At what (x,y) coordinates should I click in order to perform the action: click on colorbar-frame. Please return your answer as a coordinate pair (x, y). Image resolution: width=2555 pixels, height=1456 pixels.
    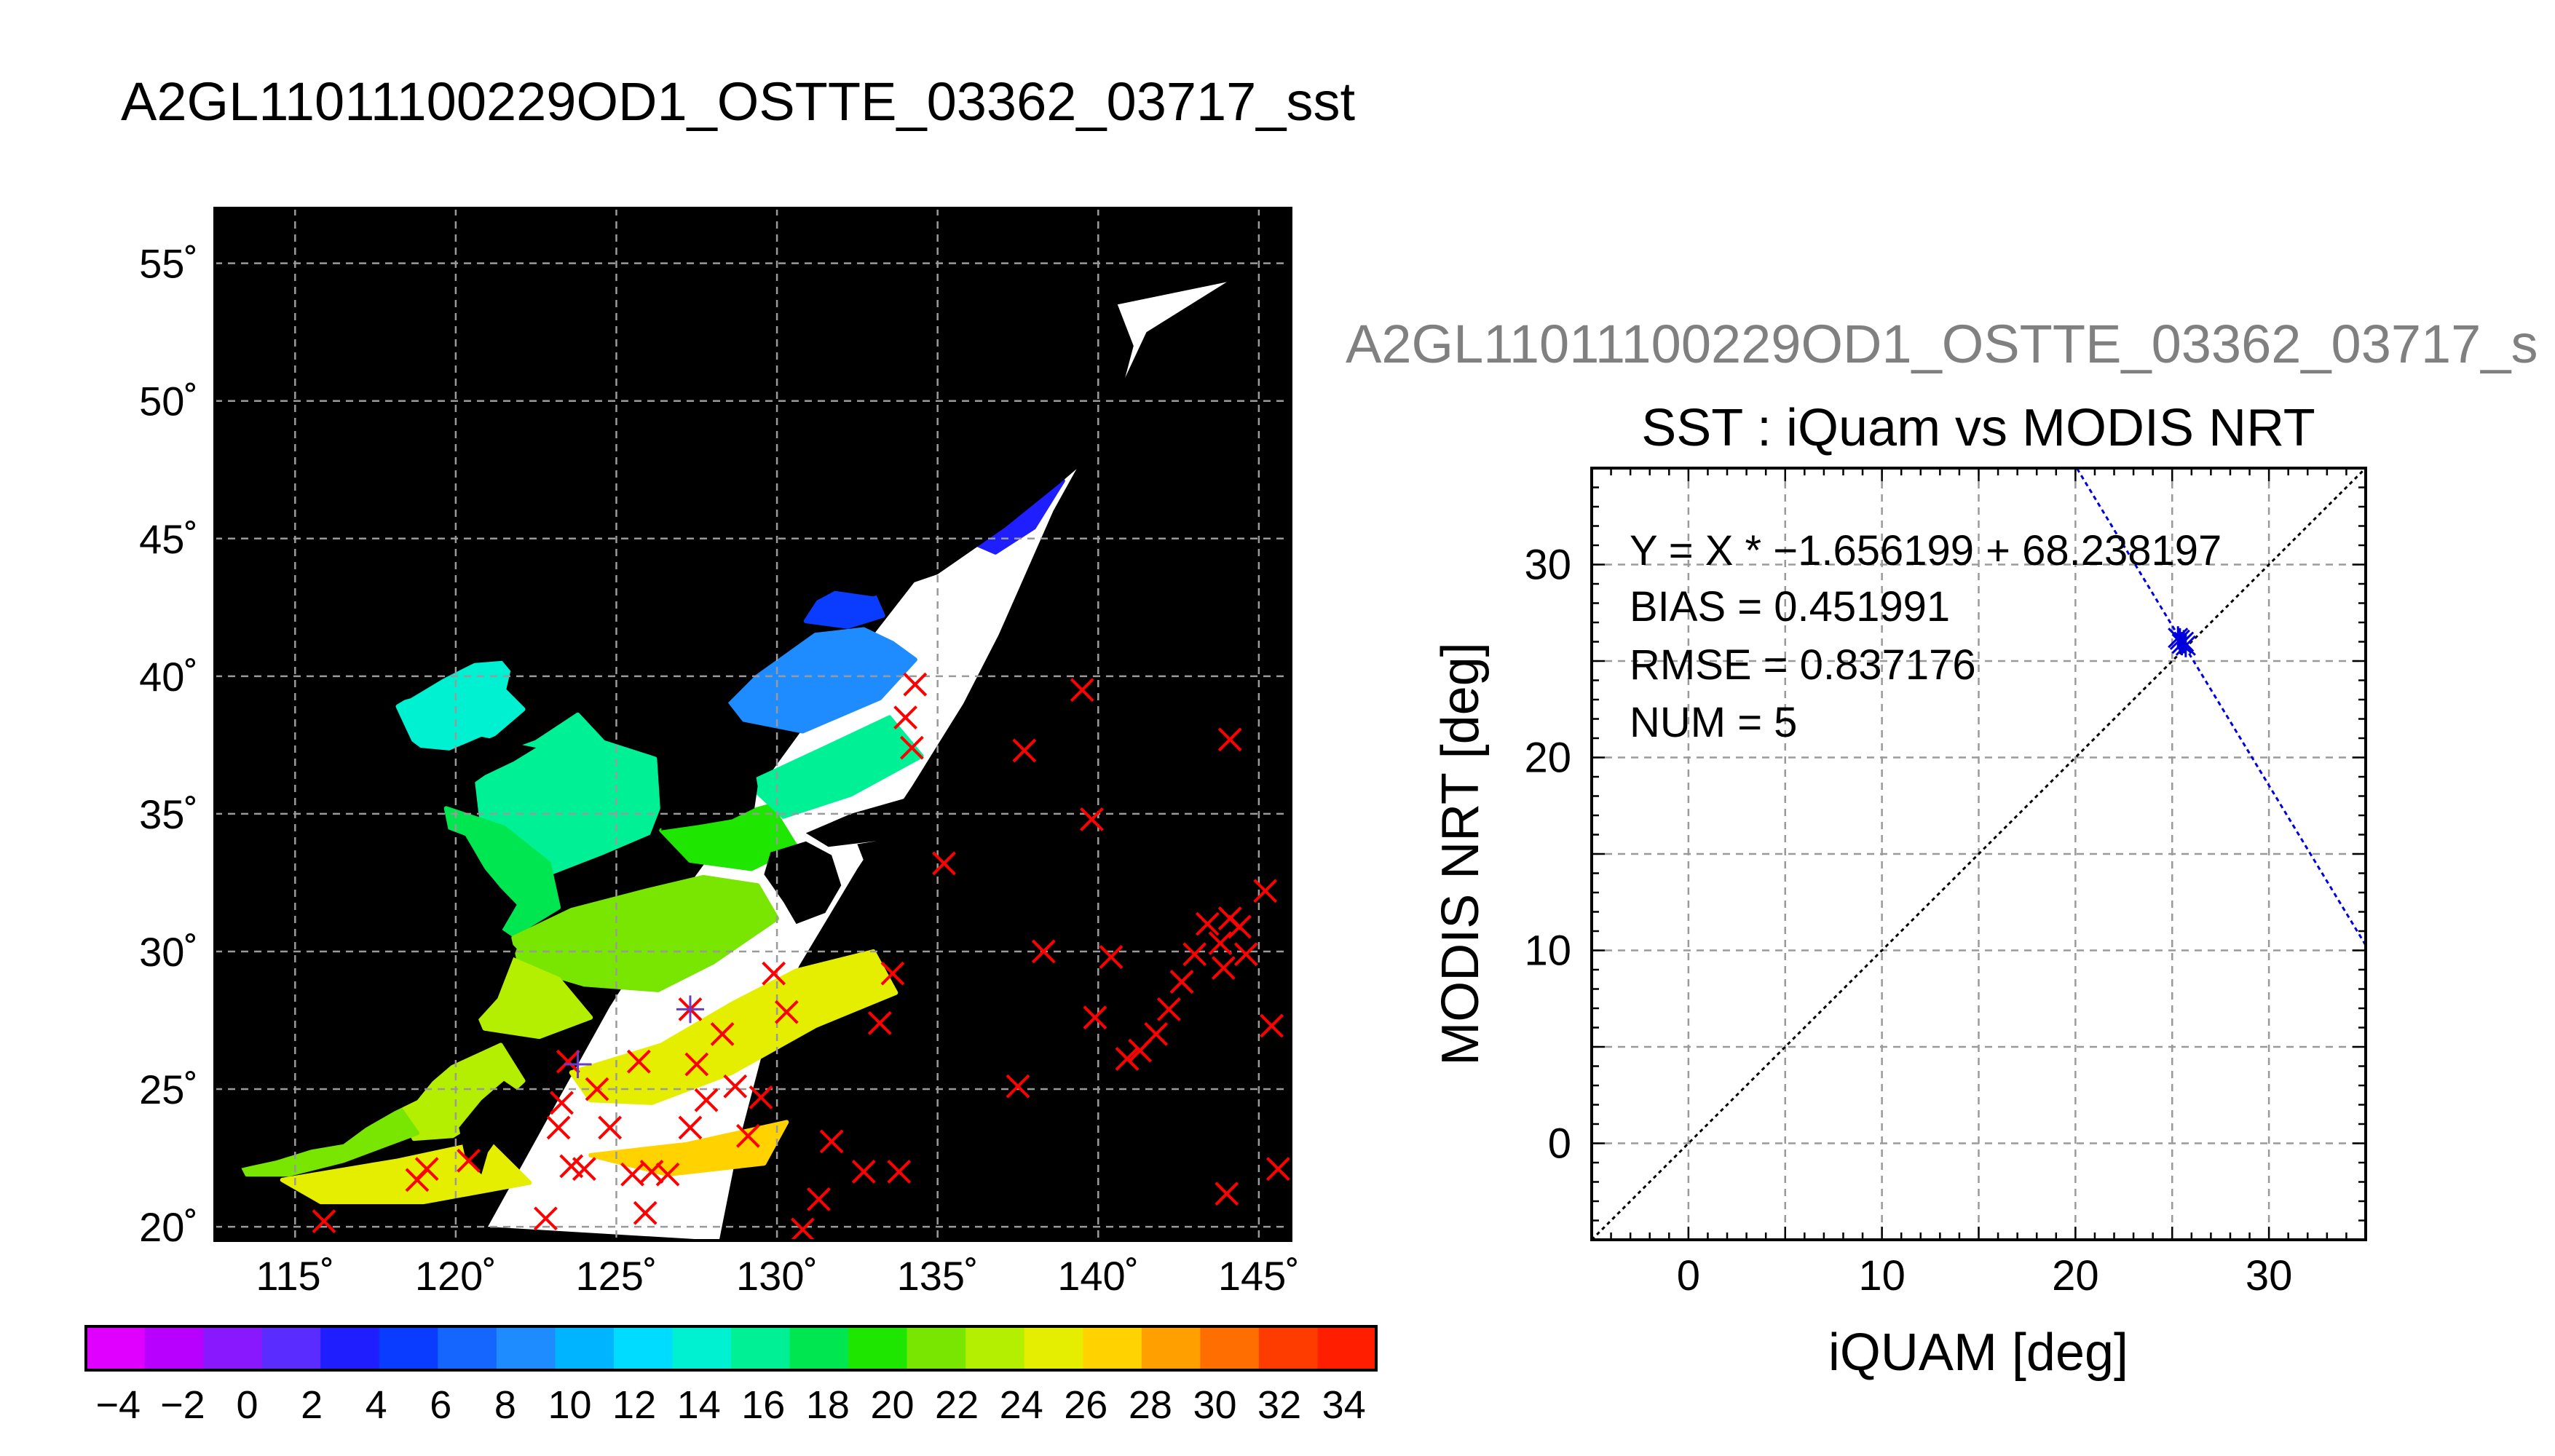
    Looking at the image, I should click on (731, 1348).